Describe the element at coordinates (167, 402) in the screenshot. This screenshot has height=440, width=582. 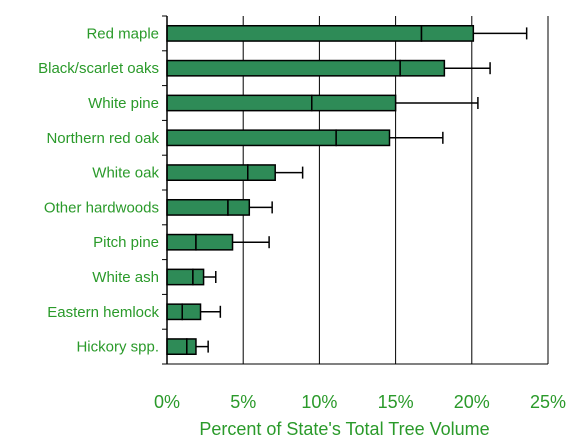
I see `x-tick-label: 0%` at that location.